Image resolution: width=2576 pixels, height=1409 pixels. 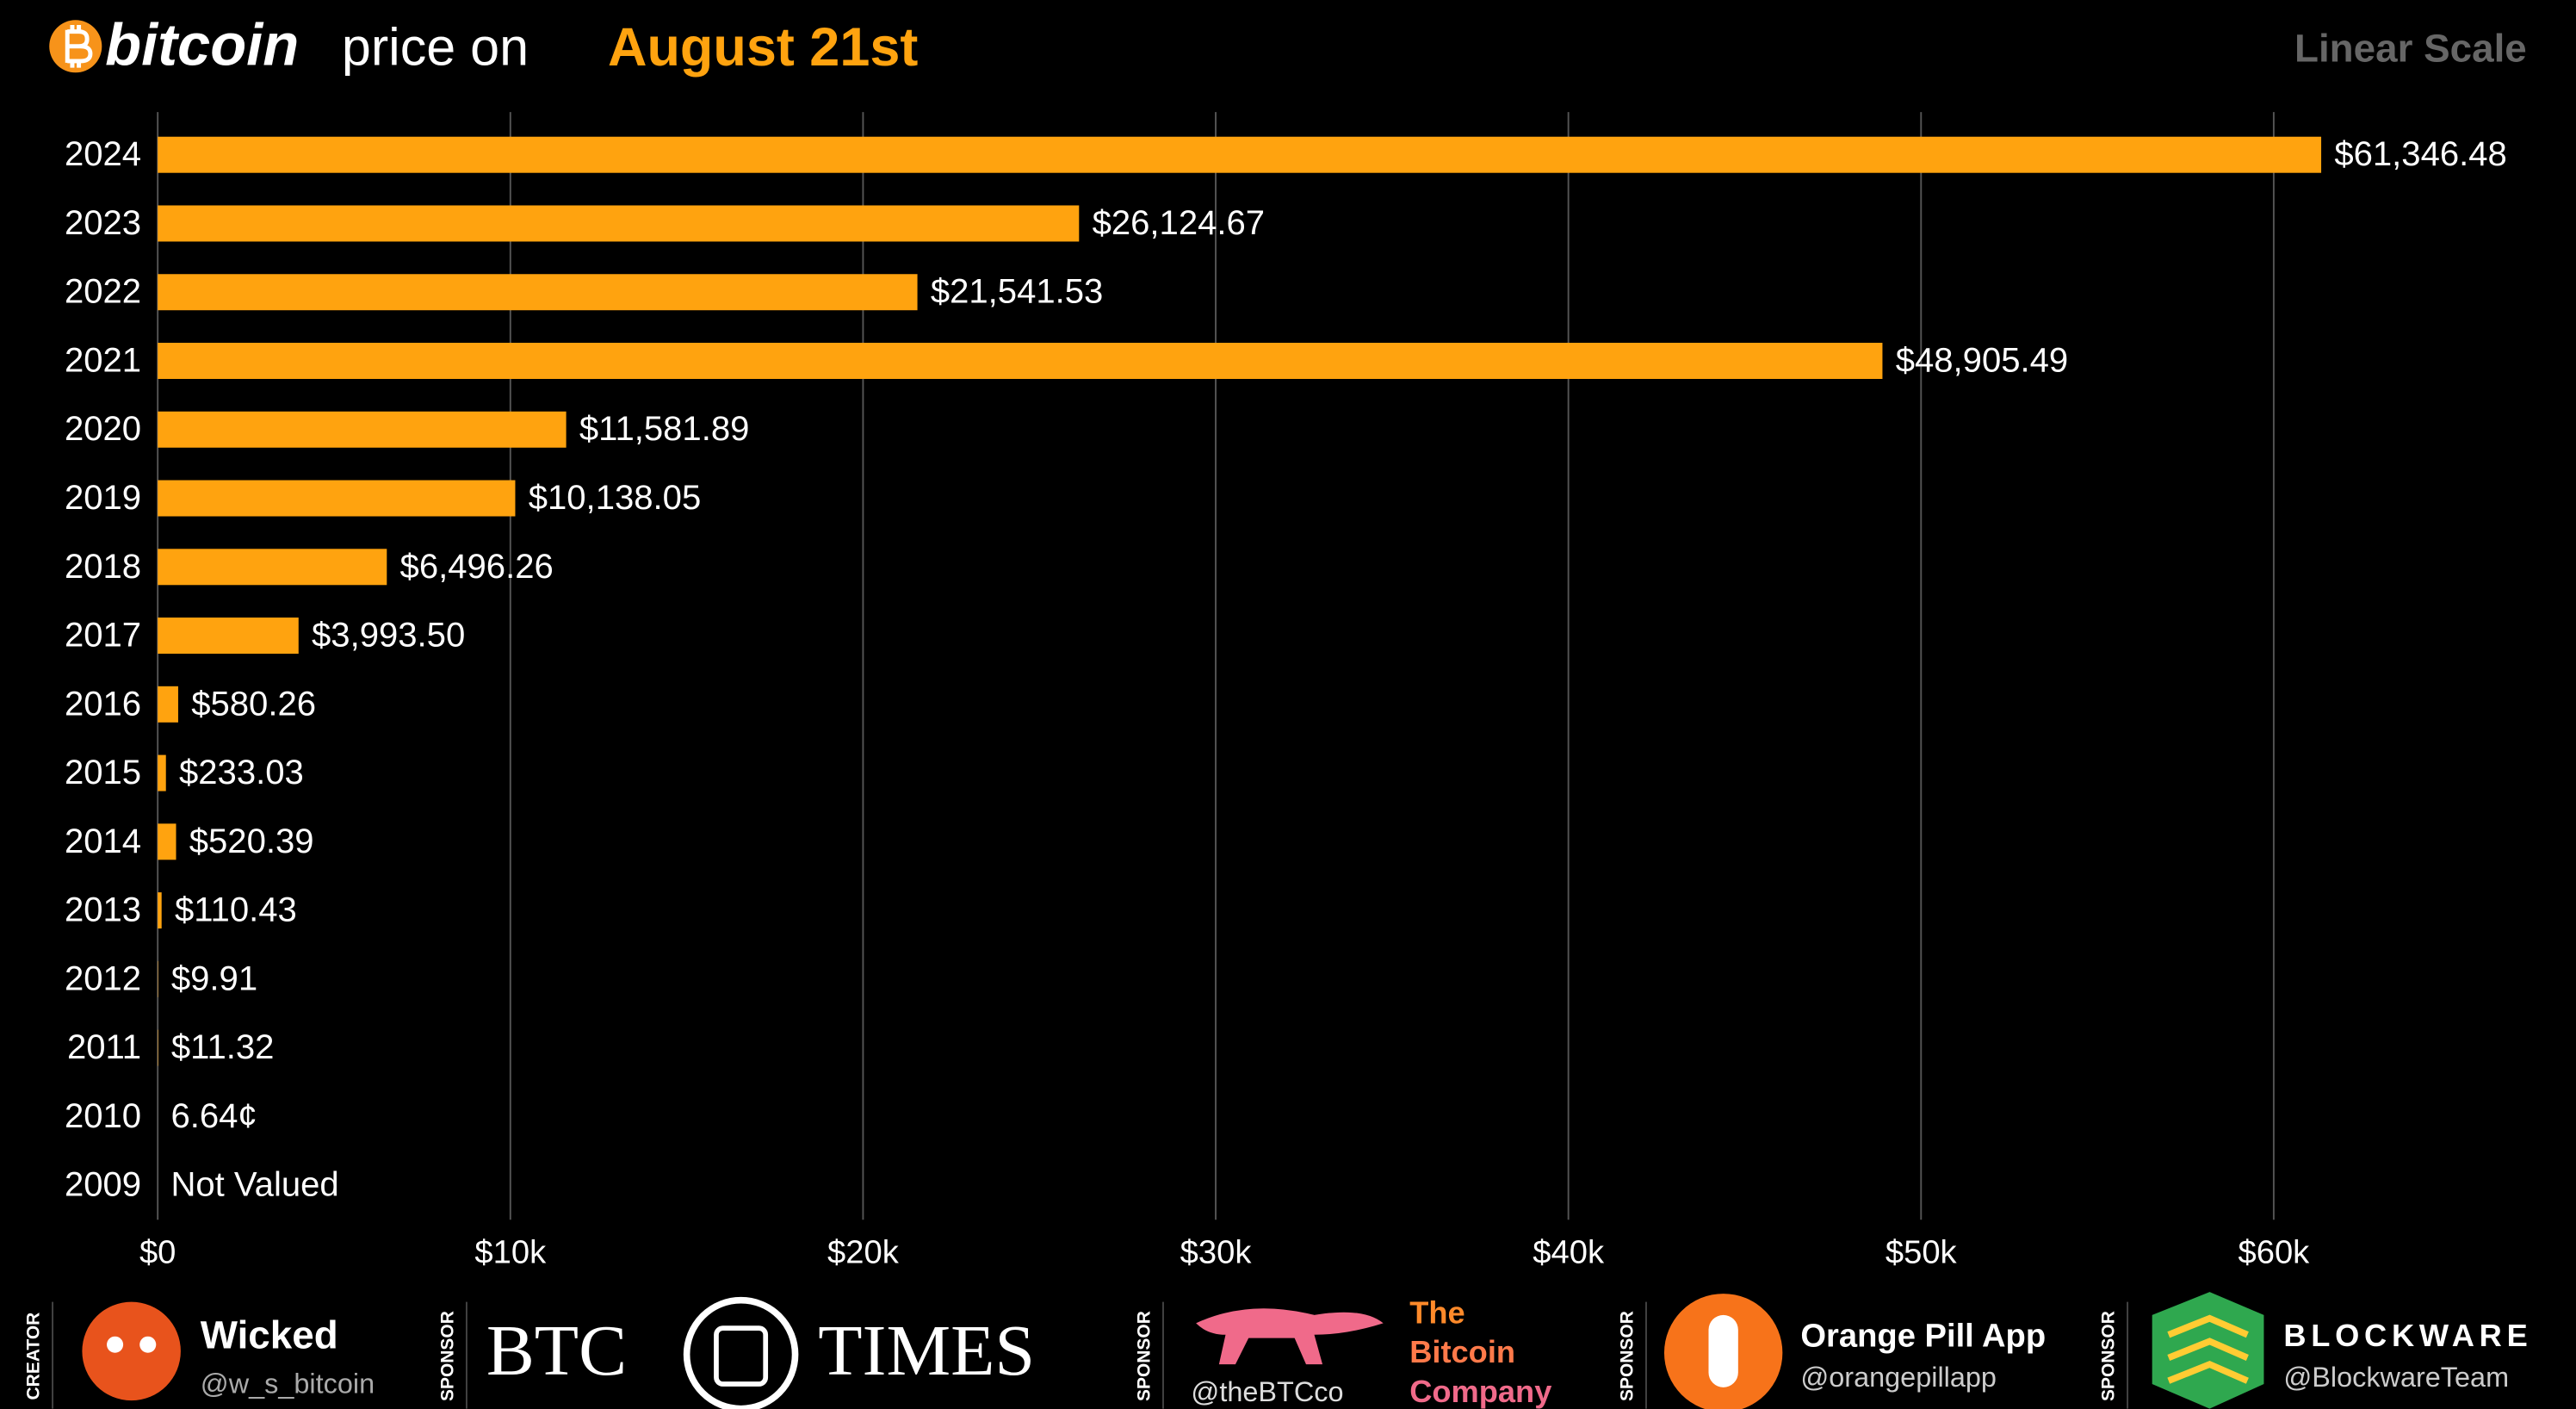 I want to click on role-label: CREATOR, so click(x=34, y=1357).